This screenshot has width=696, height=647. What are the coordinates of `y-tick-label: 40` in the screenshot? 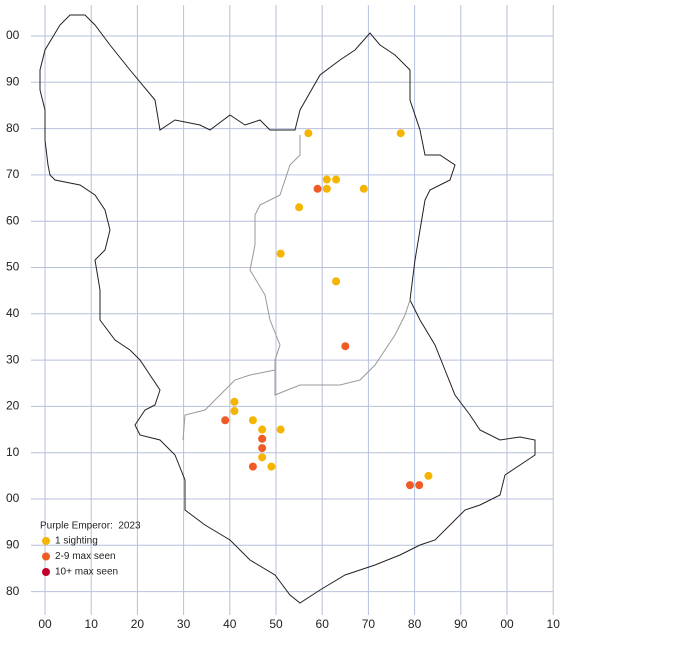 It's located at (13, 313).